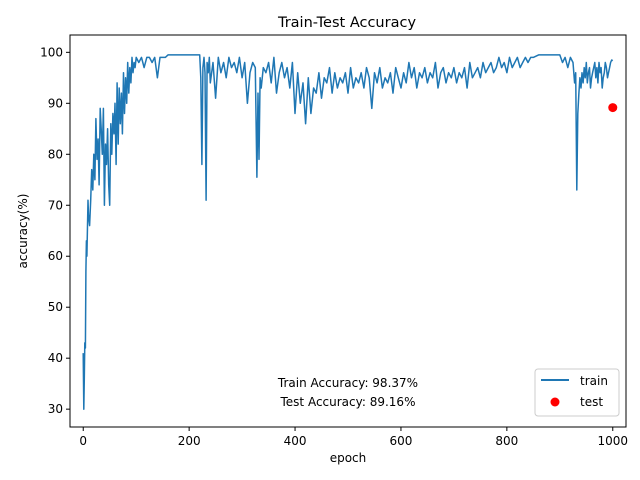 The width and height of the screenshot is (640, 480). I want to click on y-tick-label: 90, so click(55, 103).